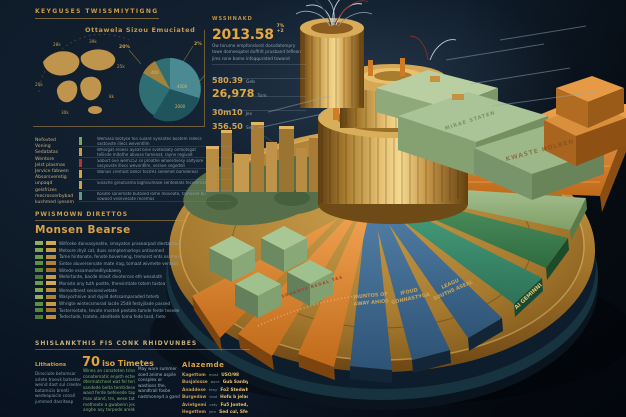  What do you see at coordinates (157, 374) in the screenshot?
I see `col3-line: soed anime aspile` at bounding box center [157, 374].